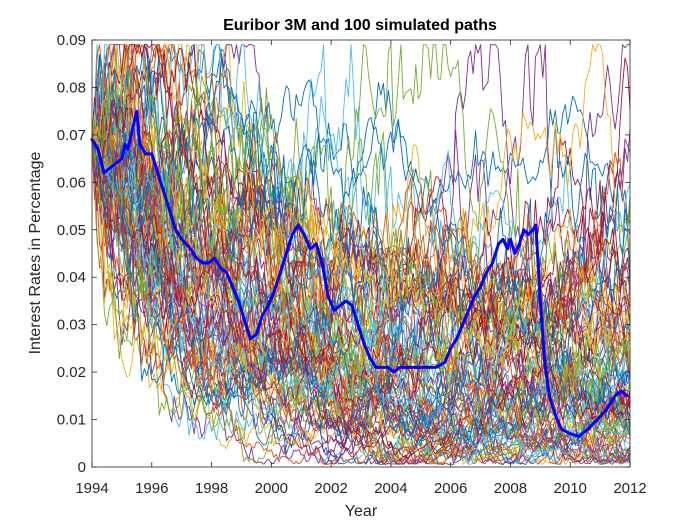 The image size is (700, 525). What do you see at coordinates (71, 135) in the screenshot?
I see `y-tick-label: 0.07` at bounding box center [71, 135].